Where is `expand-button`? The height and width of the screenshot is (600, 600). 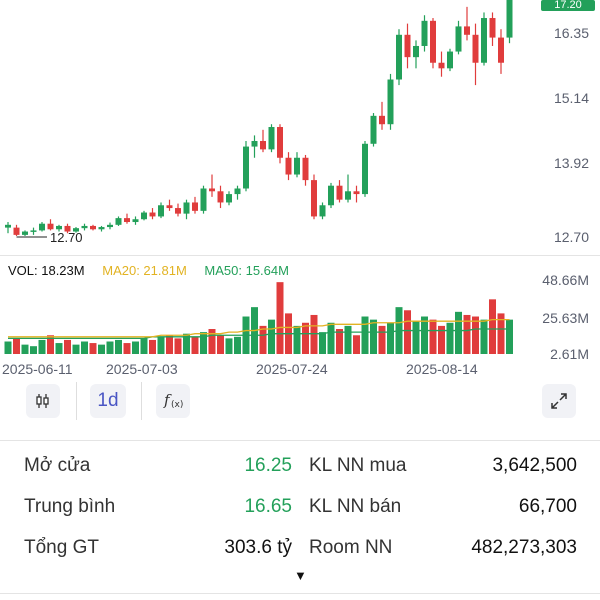 expand-button is located at coordinates (559, 401).